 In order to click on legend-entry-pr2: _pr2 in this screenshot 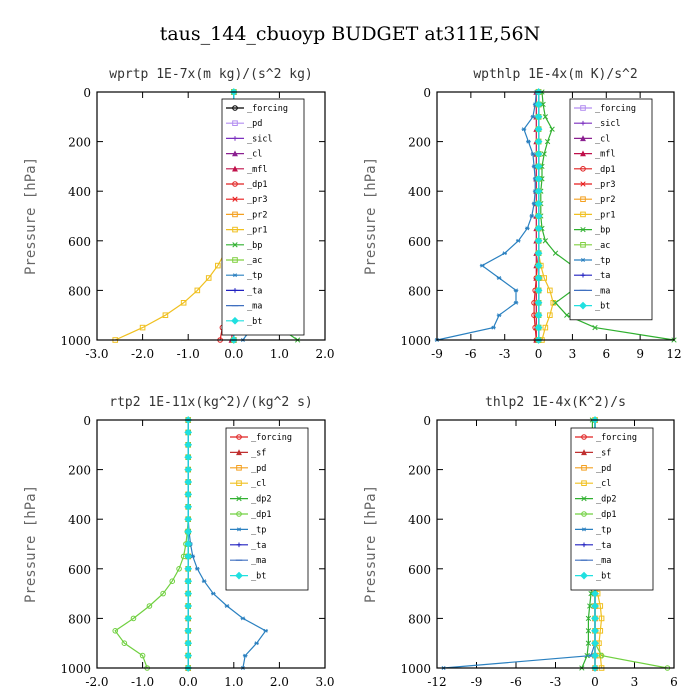, I will do `click(246, 215)`.